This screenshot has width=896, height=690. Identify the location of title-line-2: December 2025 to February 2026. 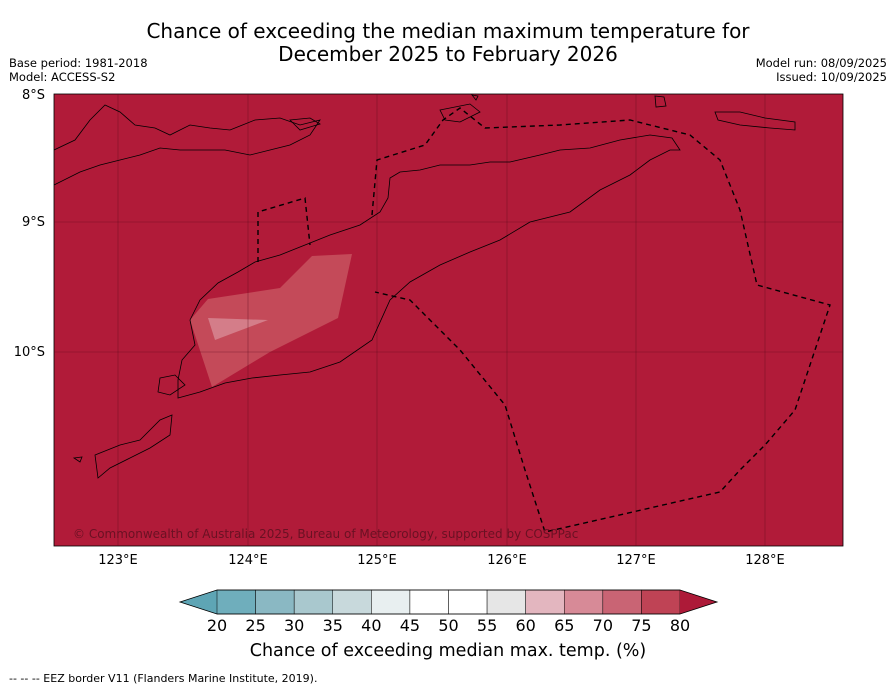
(448, 54).